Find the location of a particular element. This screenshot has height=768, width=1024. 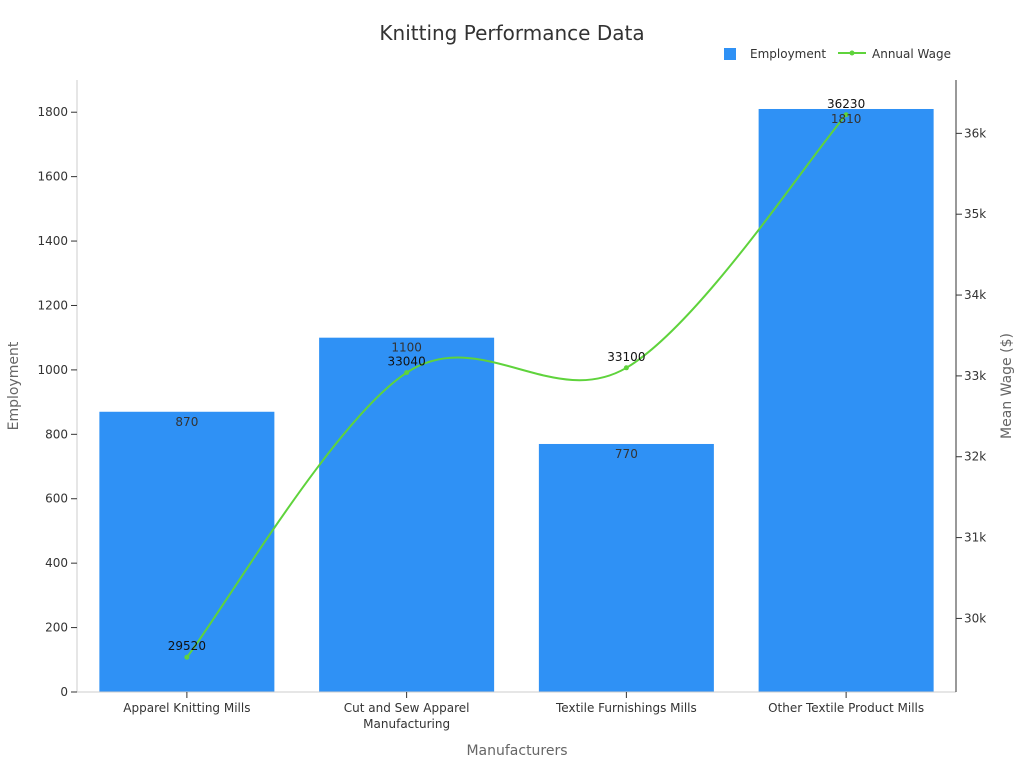

wage-value-label: 33100 is located at coordinates (626, 357).